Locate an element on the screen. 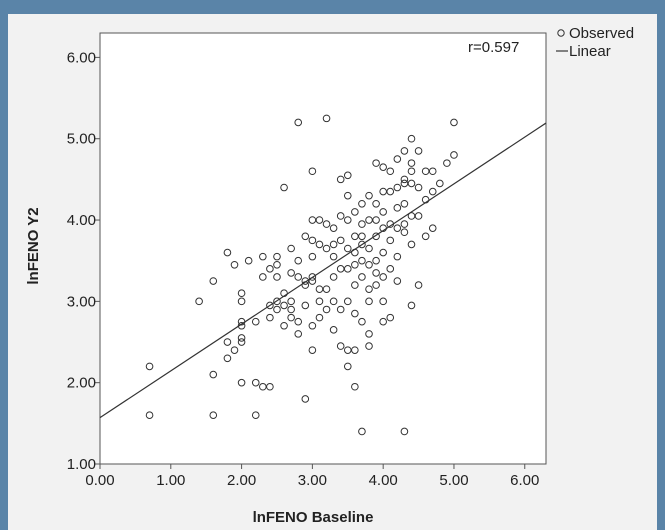 The width and height of the screenshot is (665, 530). legend-linear-label: Linear is located at coordinates (590, 51).